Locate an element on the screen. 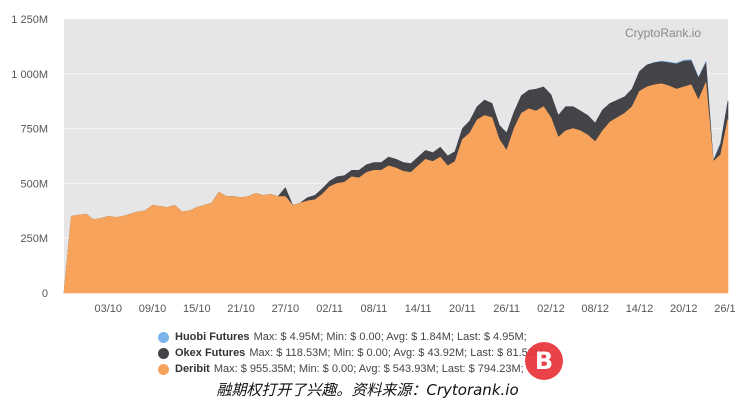 Image resolution: width=735 pixels, height=409 pixels. brand-watermark: CryptoRank.io is located at coordinates (663, 33).